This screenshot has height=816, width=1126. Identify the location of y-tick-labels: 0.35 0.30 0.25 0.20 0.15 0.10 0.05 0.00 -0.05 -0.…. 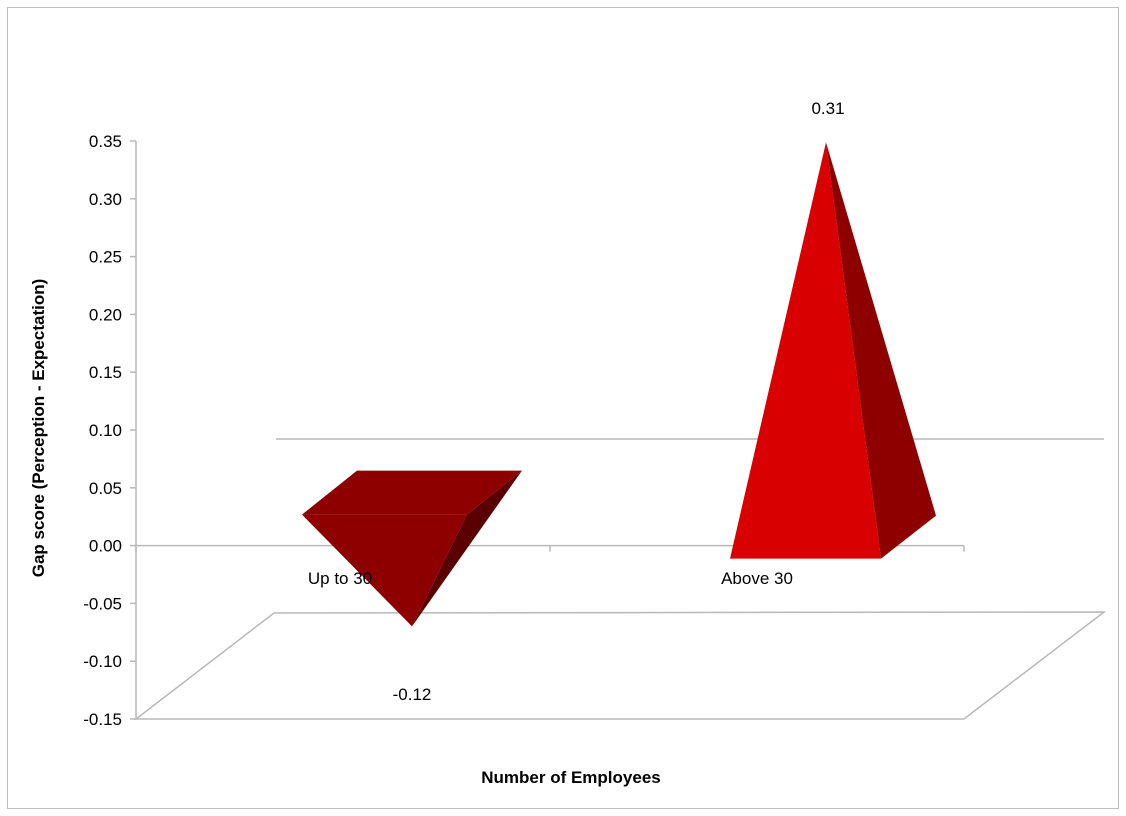
(102, 430).